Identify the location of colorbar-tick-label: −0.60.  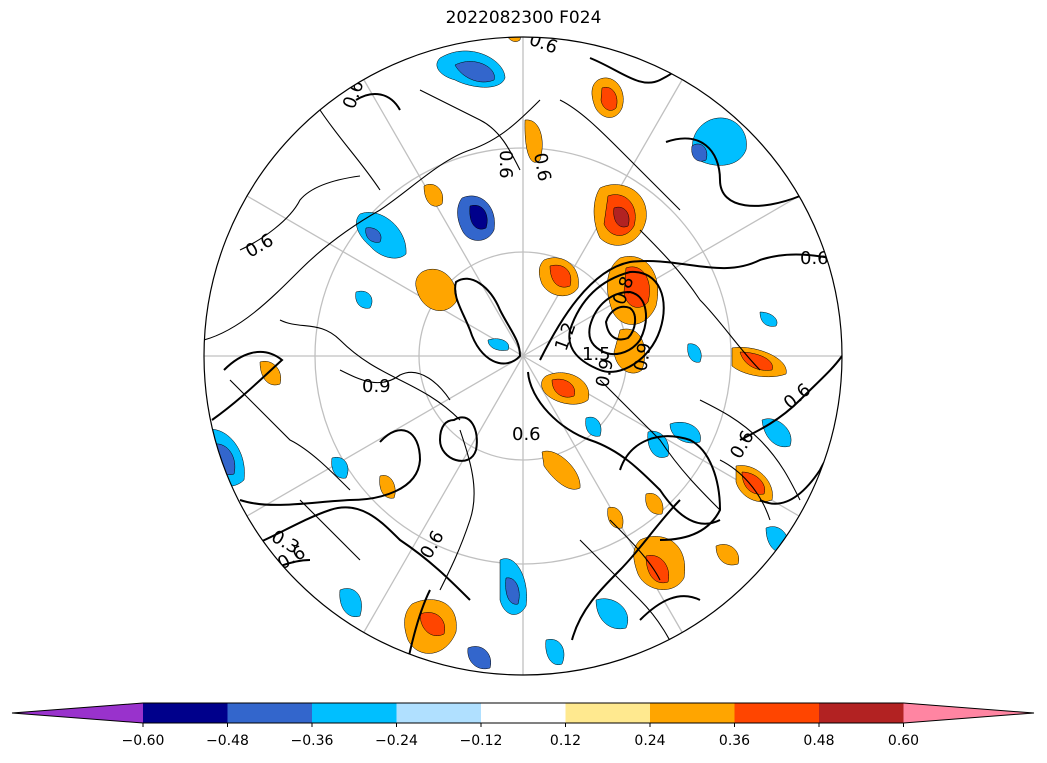
(143, 741).